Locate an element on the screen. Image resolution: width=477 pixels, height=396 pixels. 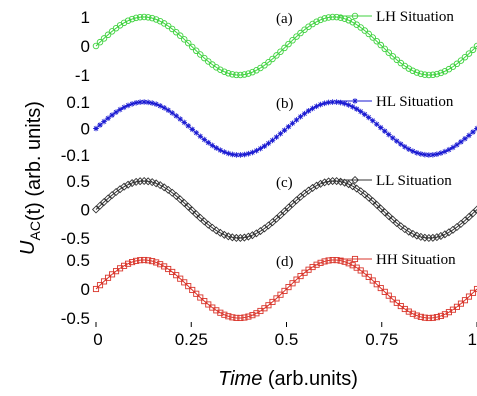
x-tick-label: 0.5 is located at coordinates (287, 339).